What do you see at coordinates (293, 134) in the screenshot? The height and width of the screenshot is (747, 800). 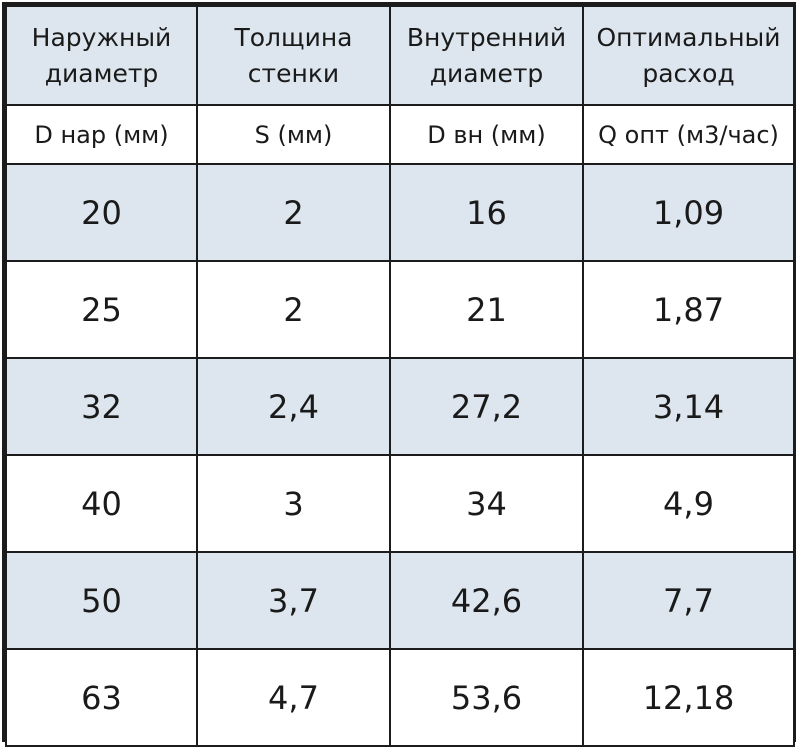 I see `unit-wall-thickness: S (мм)` at bounding box center [293, 134].